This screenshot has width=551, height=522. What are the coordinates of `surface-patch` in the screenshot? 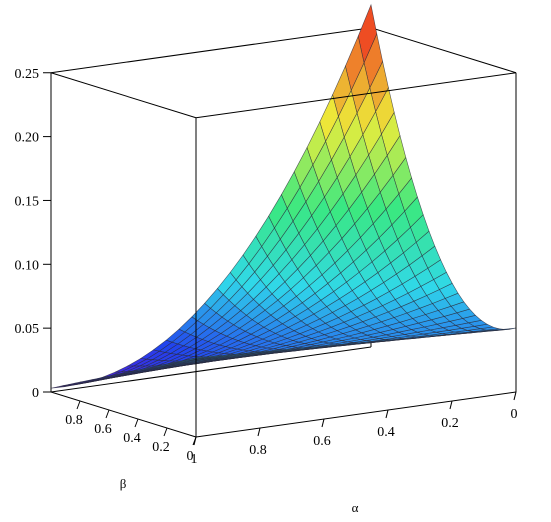 It's located at (60, 387).